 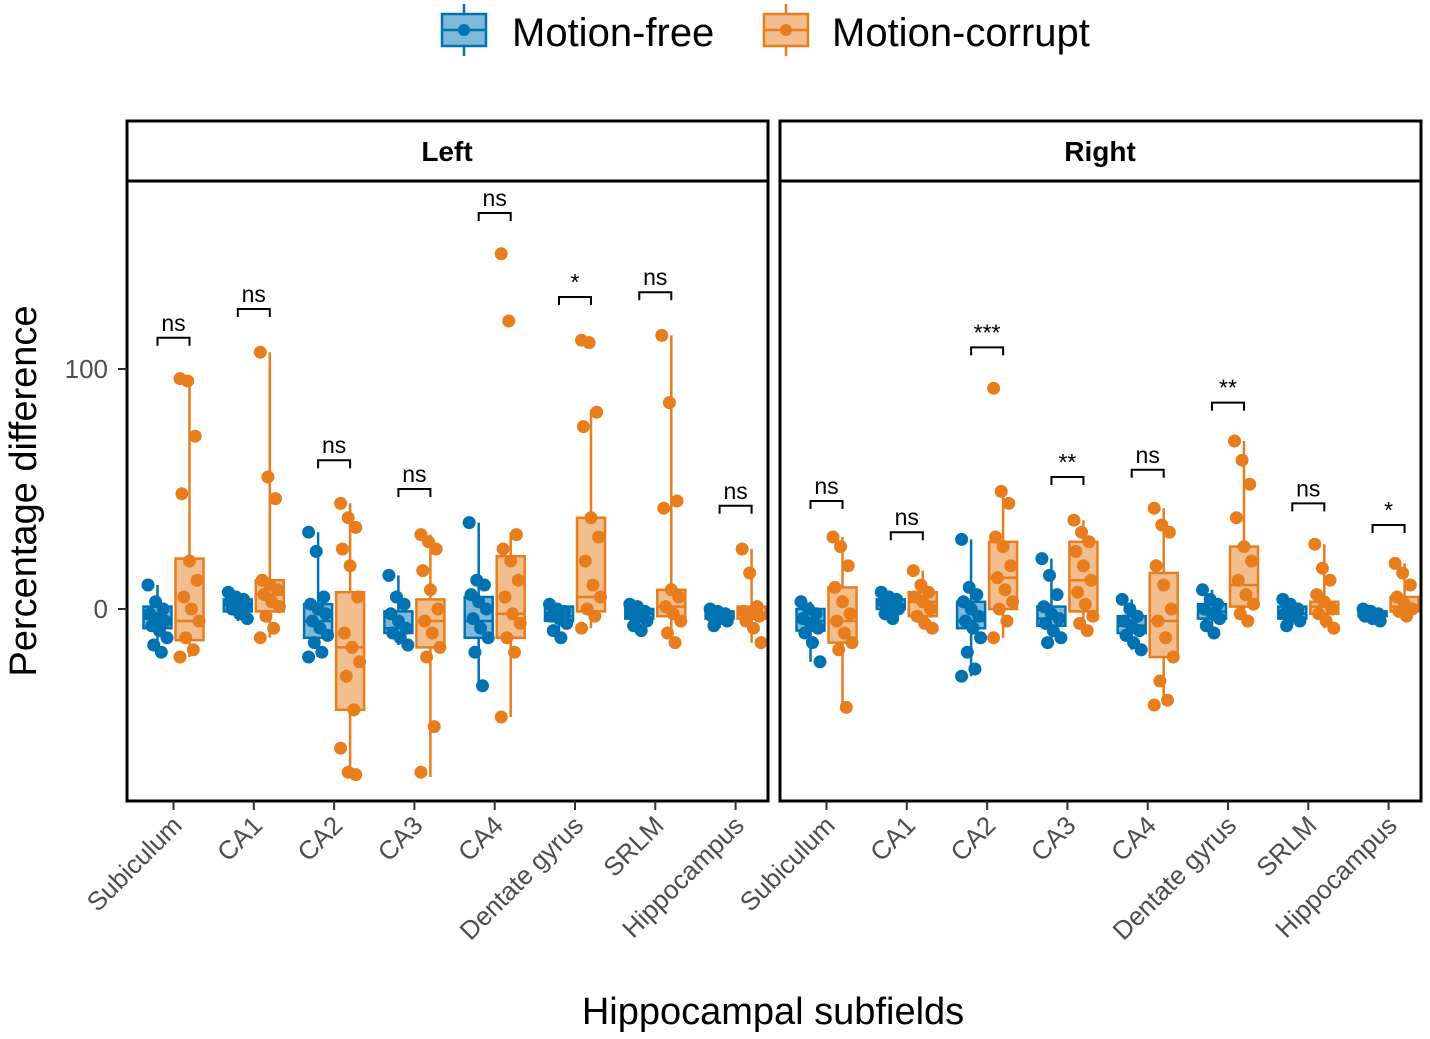 I want to click on facet-label-right: Right, so click(x=1100, y=151).